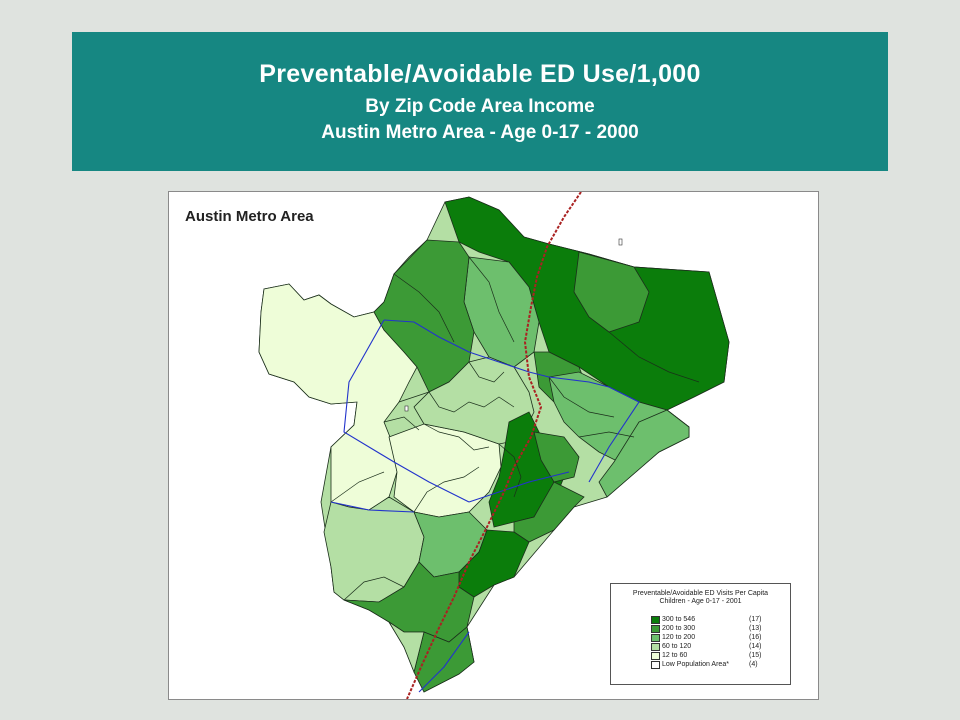  Describe the element at coordinates (644, 453) in the screenshot. I see `region-far-east` at that location.